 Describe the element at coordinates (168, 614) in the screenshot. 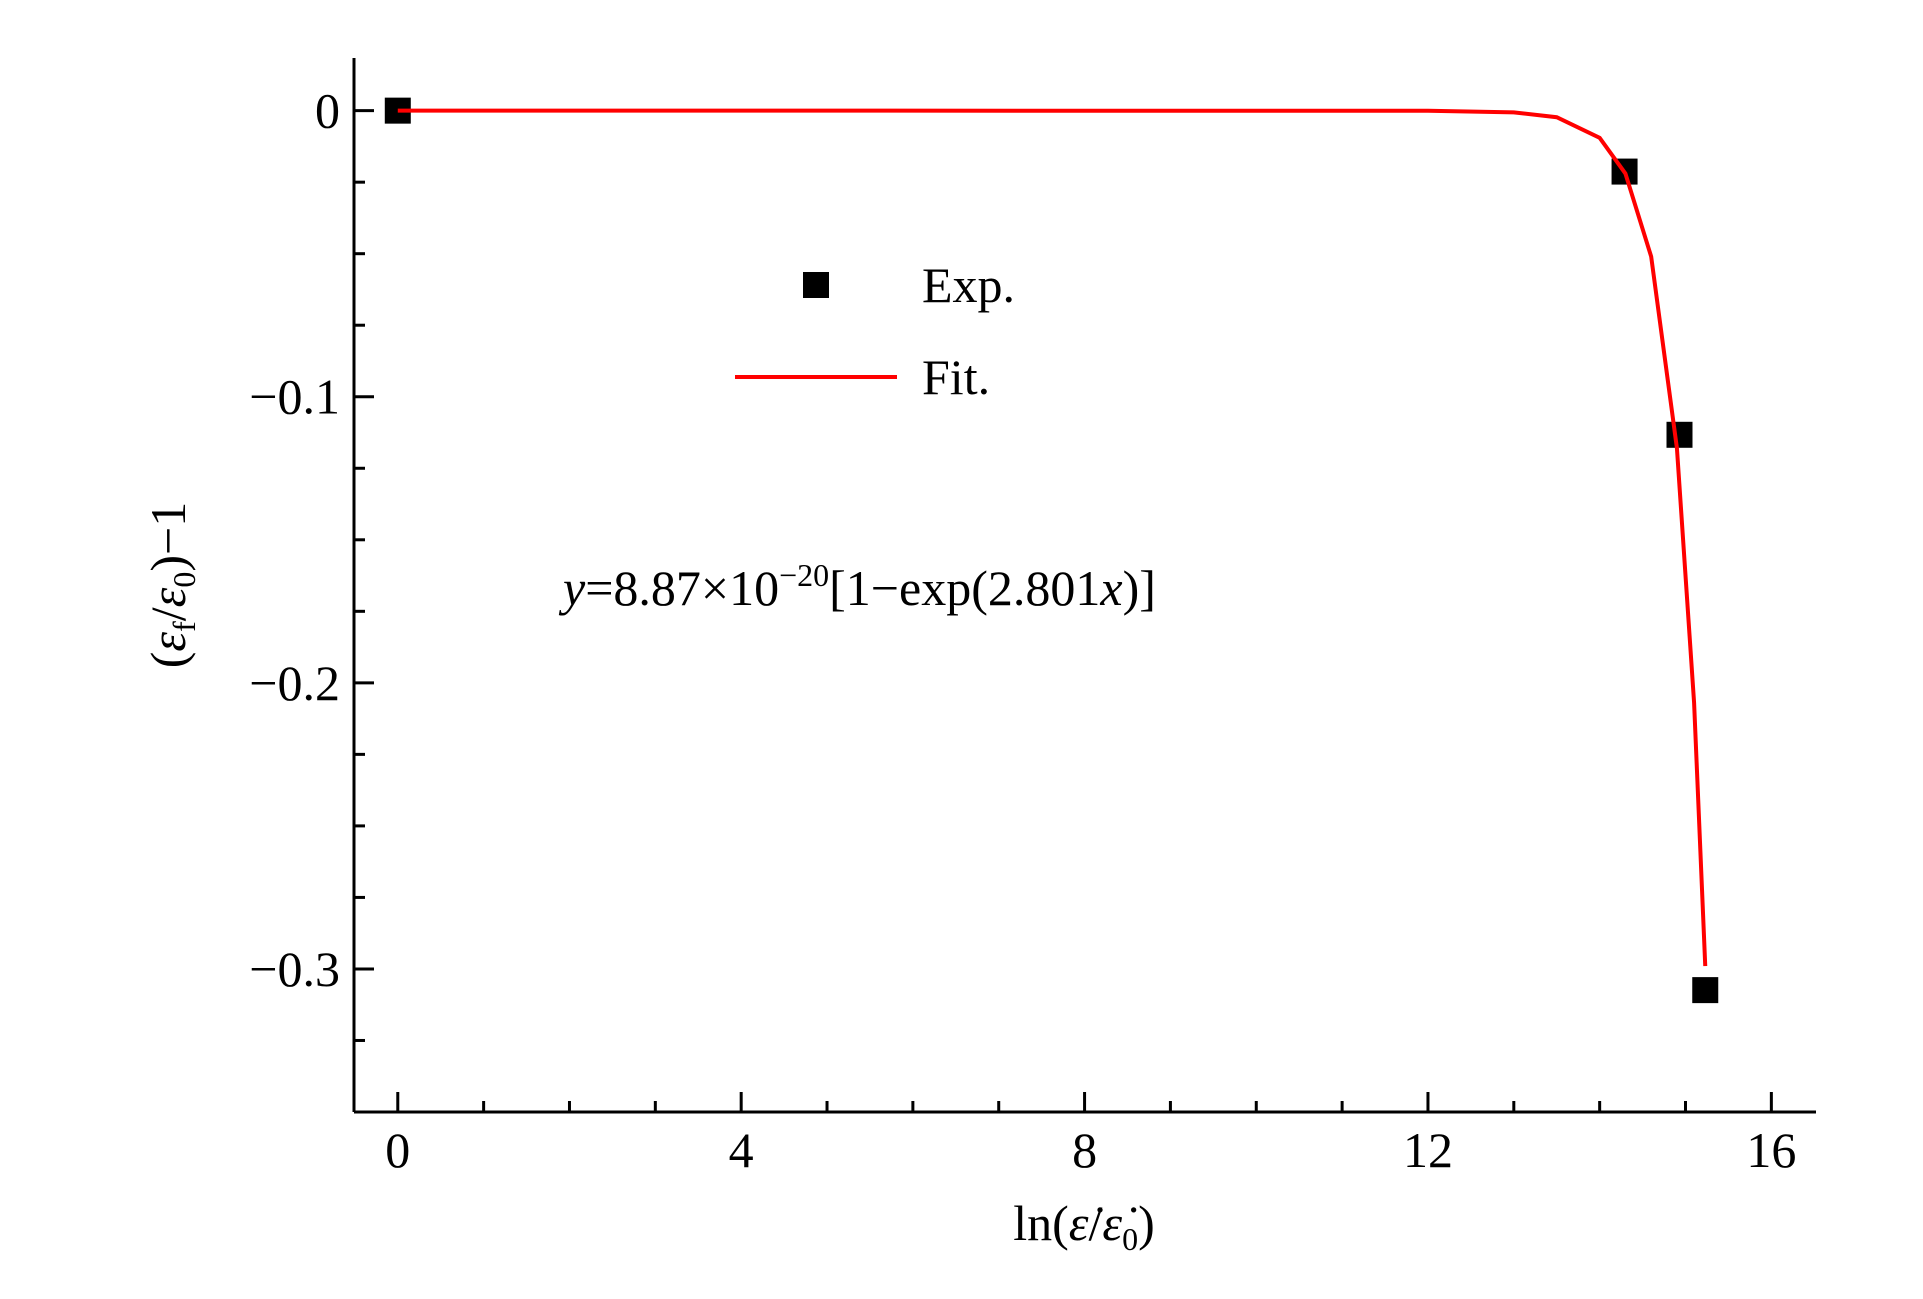

I see `y-axis-label-part: /` at that location.